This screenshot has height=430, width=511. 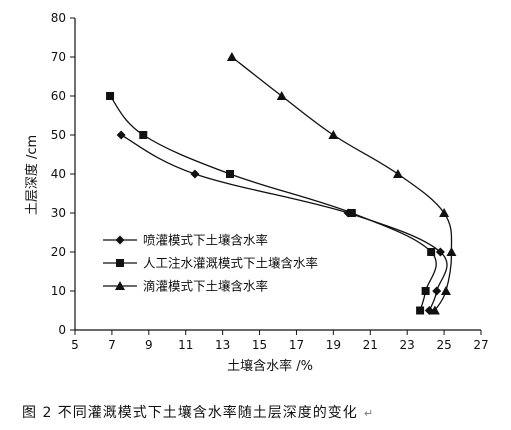 I want to click on x-tick-label: 23, so click(x=407, y=345).